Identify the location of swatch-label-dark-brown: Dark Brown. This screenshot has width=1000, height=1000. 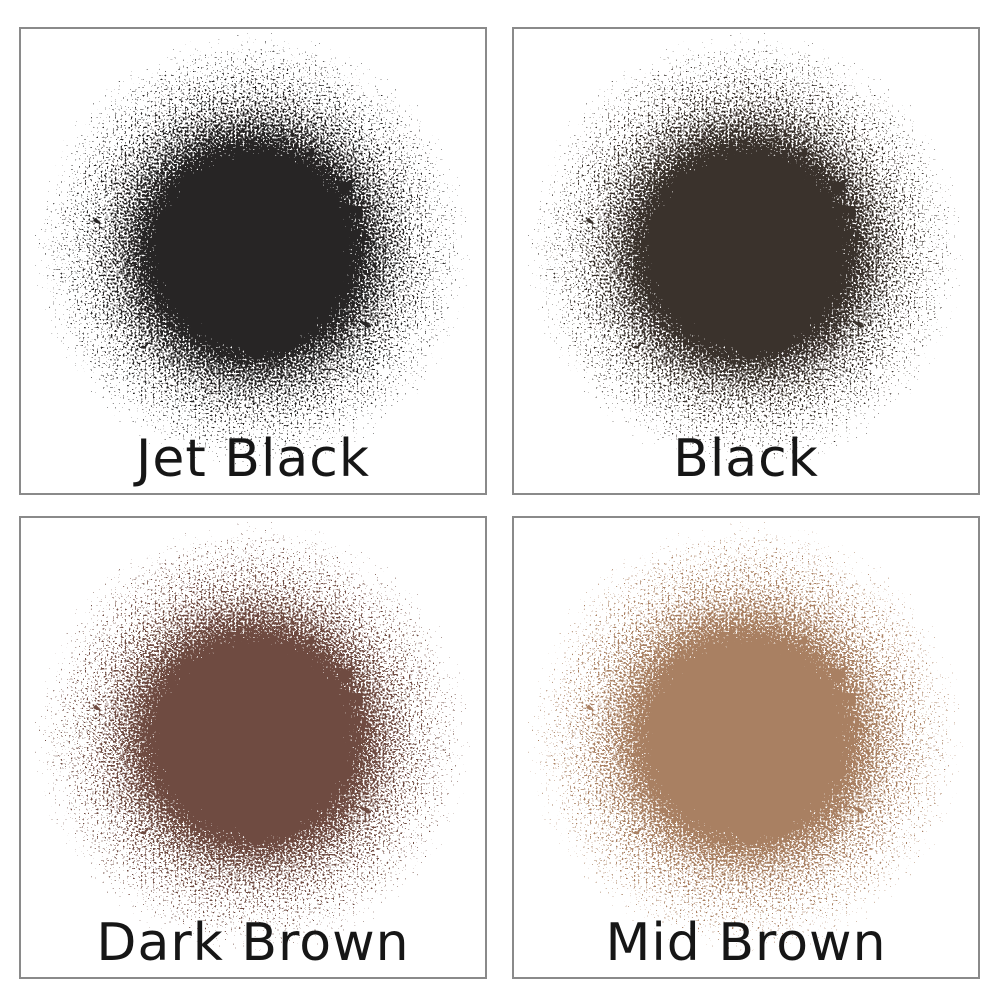
(253, 943).